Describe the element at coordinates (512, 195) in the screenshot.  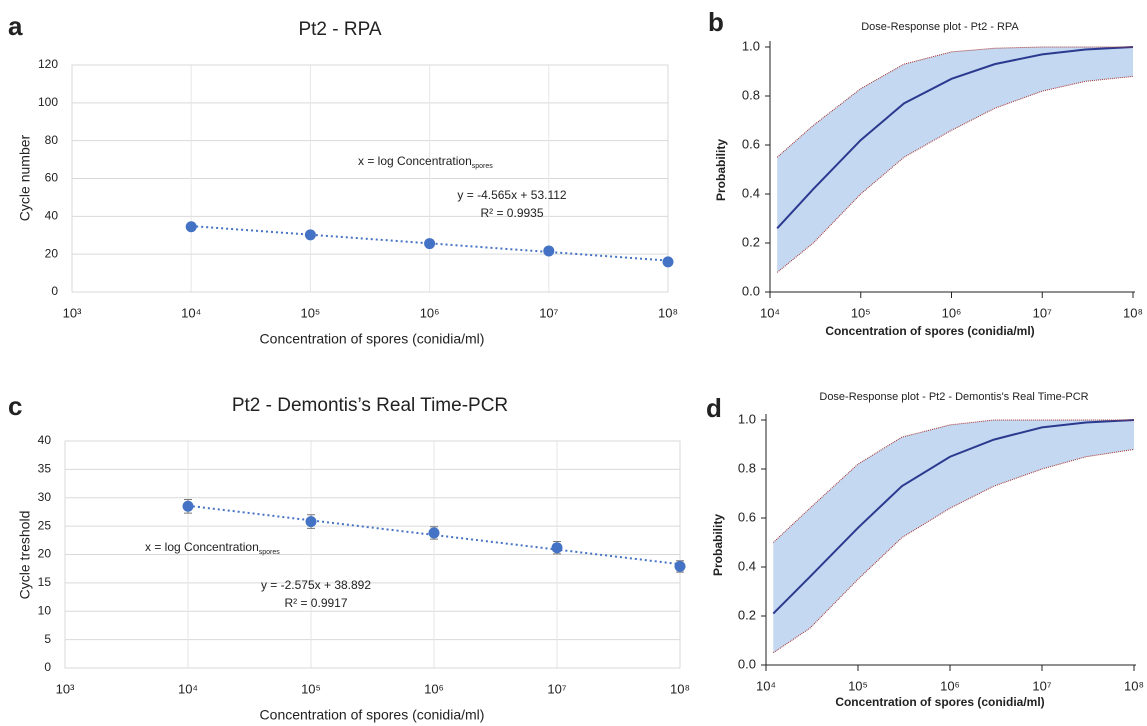
I see `trend-equation: y = -4.565x + 53.112` at that location.